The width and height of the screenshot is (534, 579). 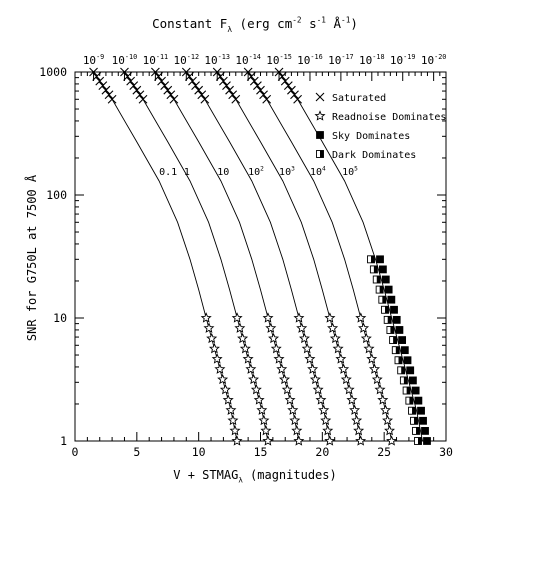 What do you see at coordinates (359, 98) in the screenshot?
I see `legend-label: Saturated` at bounding box center [359, 98].